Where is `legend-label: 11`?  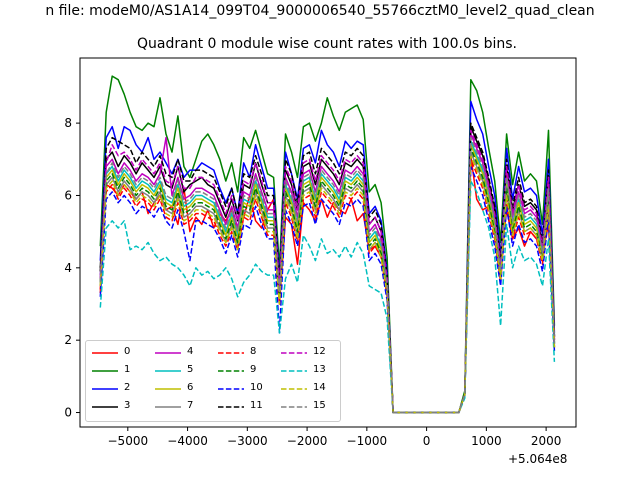 legend-label: 11 is located at coordinates (256, 405).